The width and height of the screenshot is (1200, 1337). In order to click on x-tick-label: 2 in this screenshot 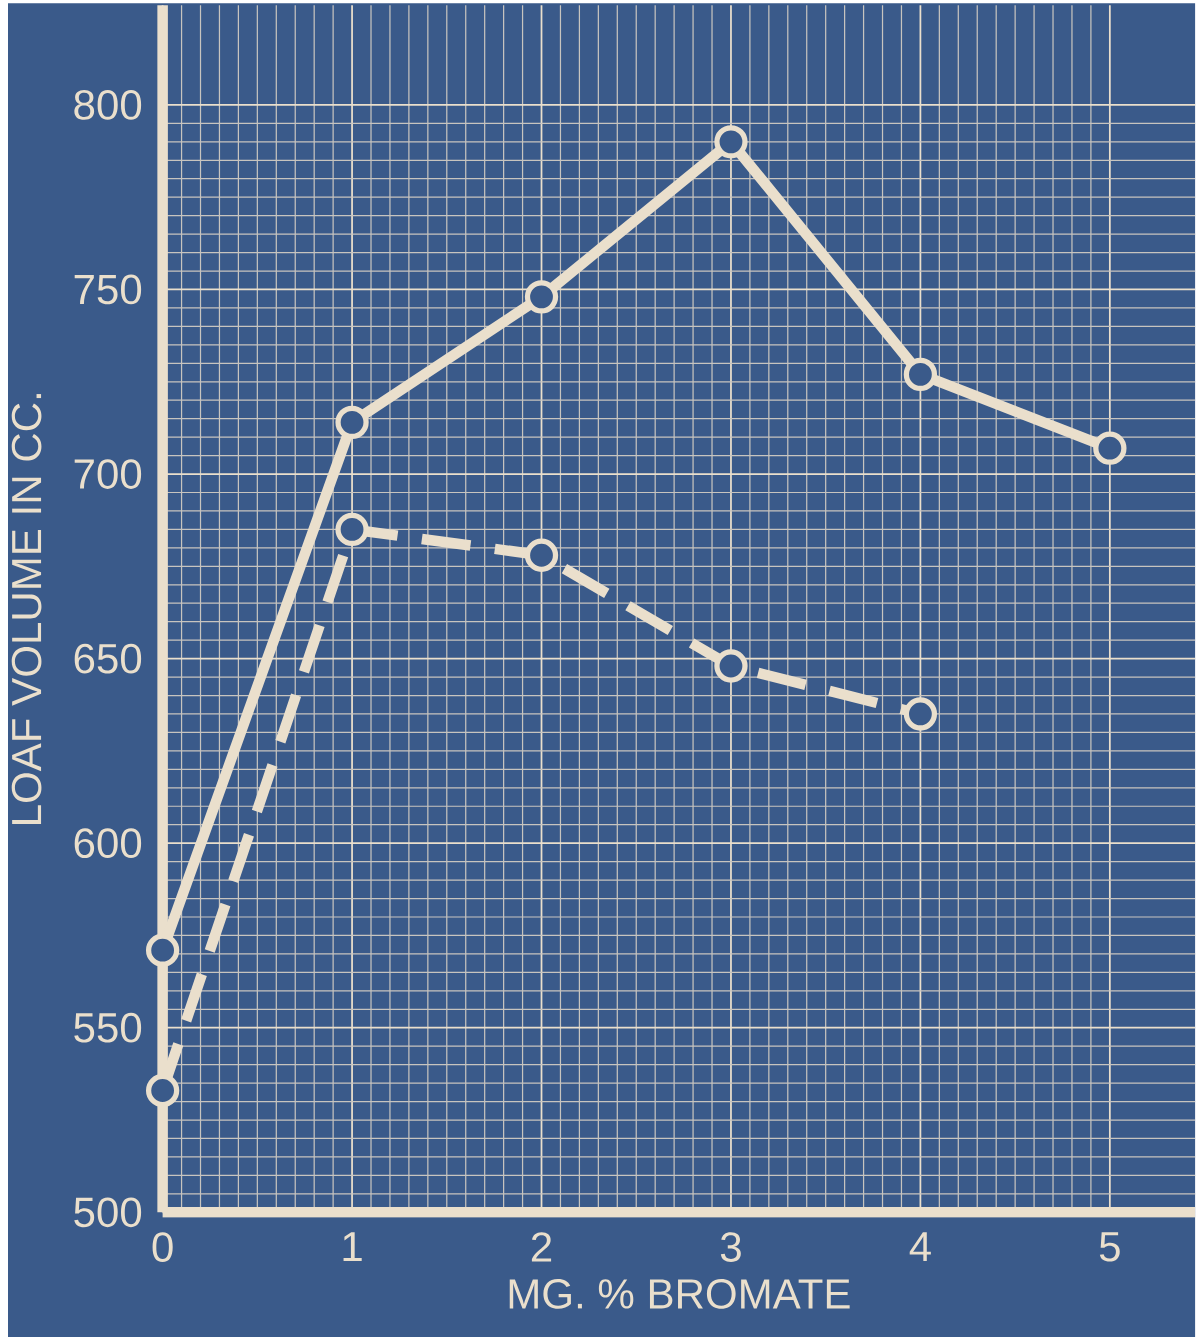, I will do `click(541, 1247)`.